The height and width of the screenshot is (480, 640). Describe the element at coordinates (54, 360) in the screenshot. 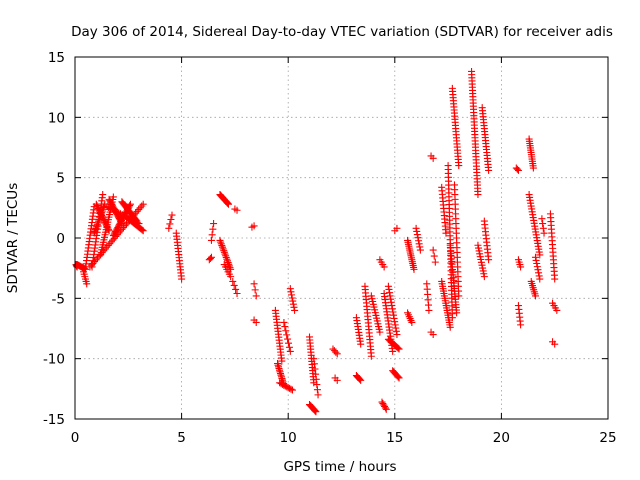

I see `y-tick-label: -10` at that location.